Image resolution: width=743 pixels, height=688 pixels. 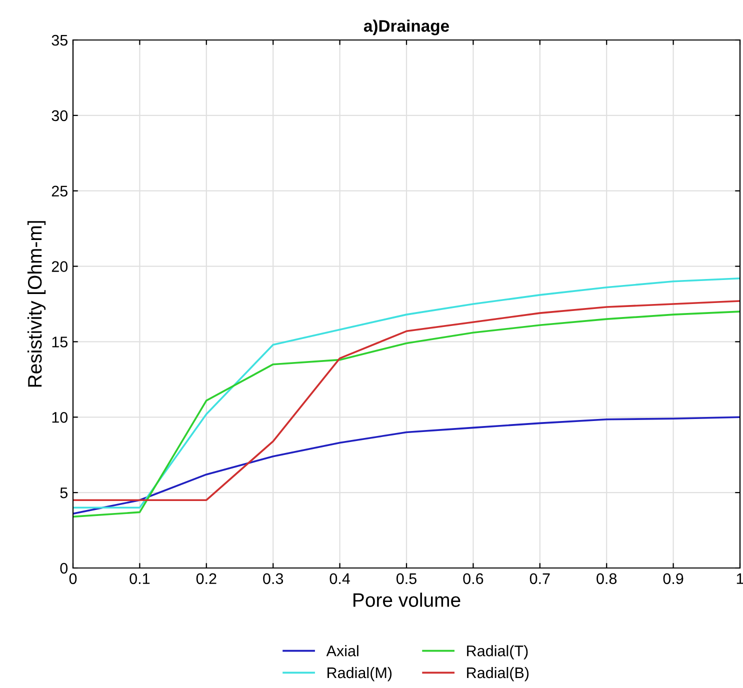 What do you see at coordinates (64, 493) in the screenshot?
I see `y-tick-label: 5` at bounding box center [64, 493].